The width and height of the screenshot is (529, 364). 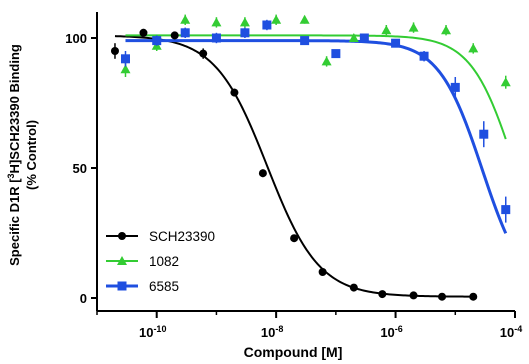 What do you see at coordinates (76, 38) in the screenshot?
I see `y-tick-label: 100` at bounding box center [76, 38].